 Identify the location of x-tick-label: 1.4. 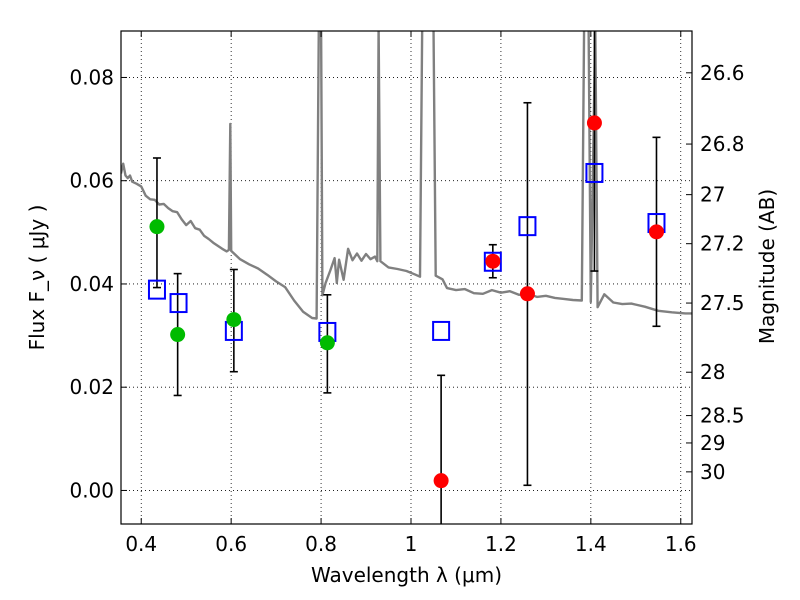
(591, 544).